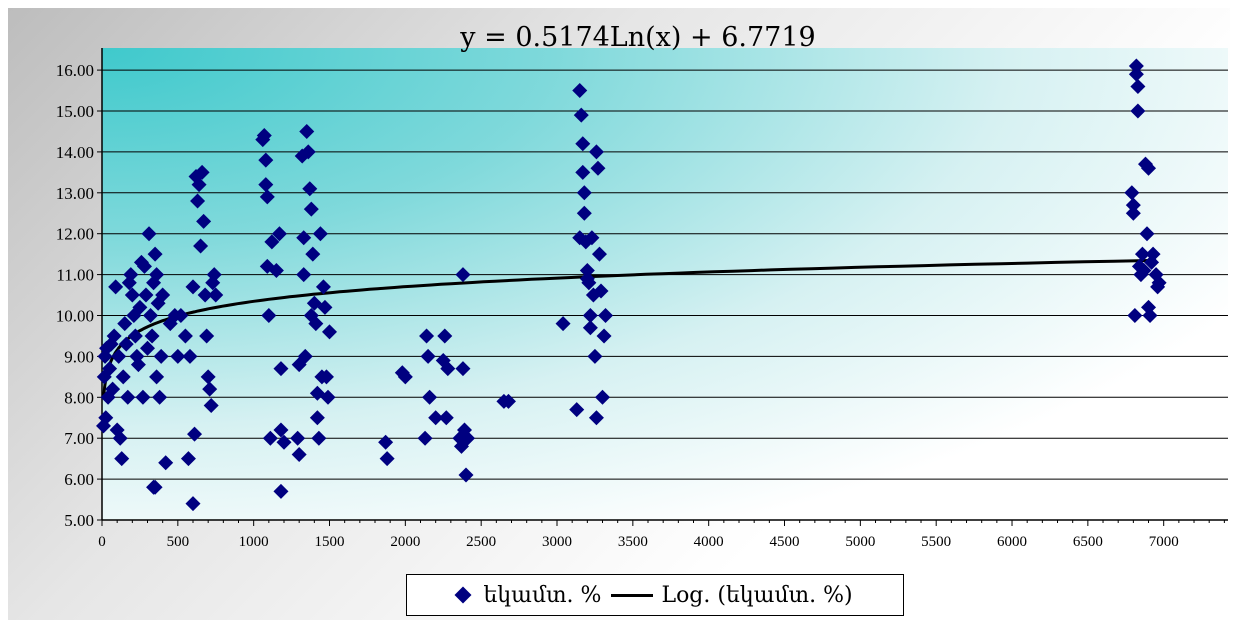  What do you see at coordinates (79, 356) in the screenshot?
I see `y-tick-label: 9.00` at bounding box center [79, 356].